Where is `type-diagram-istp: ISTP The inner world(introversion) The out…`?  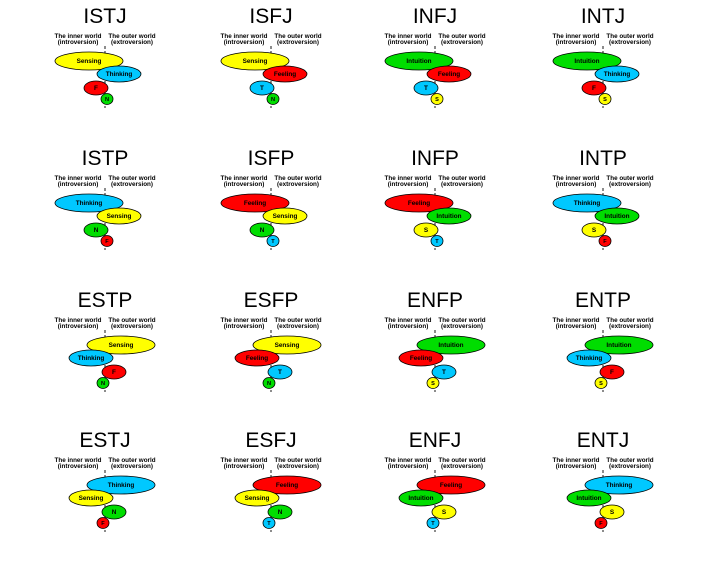 type-diagram-istp: ISTP The inner world(introversion) The out… is located at coordinates (105, 198).